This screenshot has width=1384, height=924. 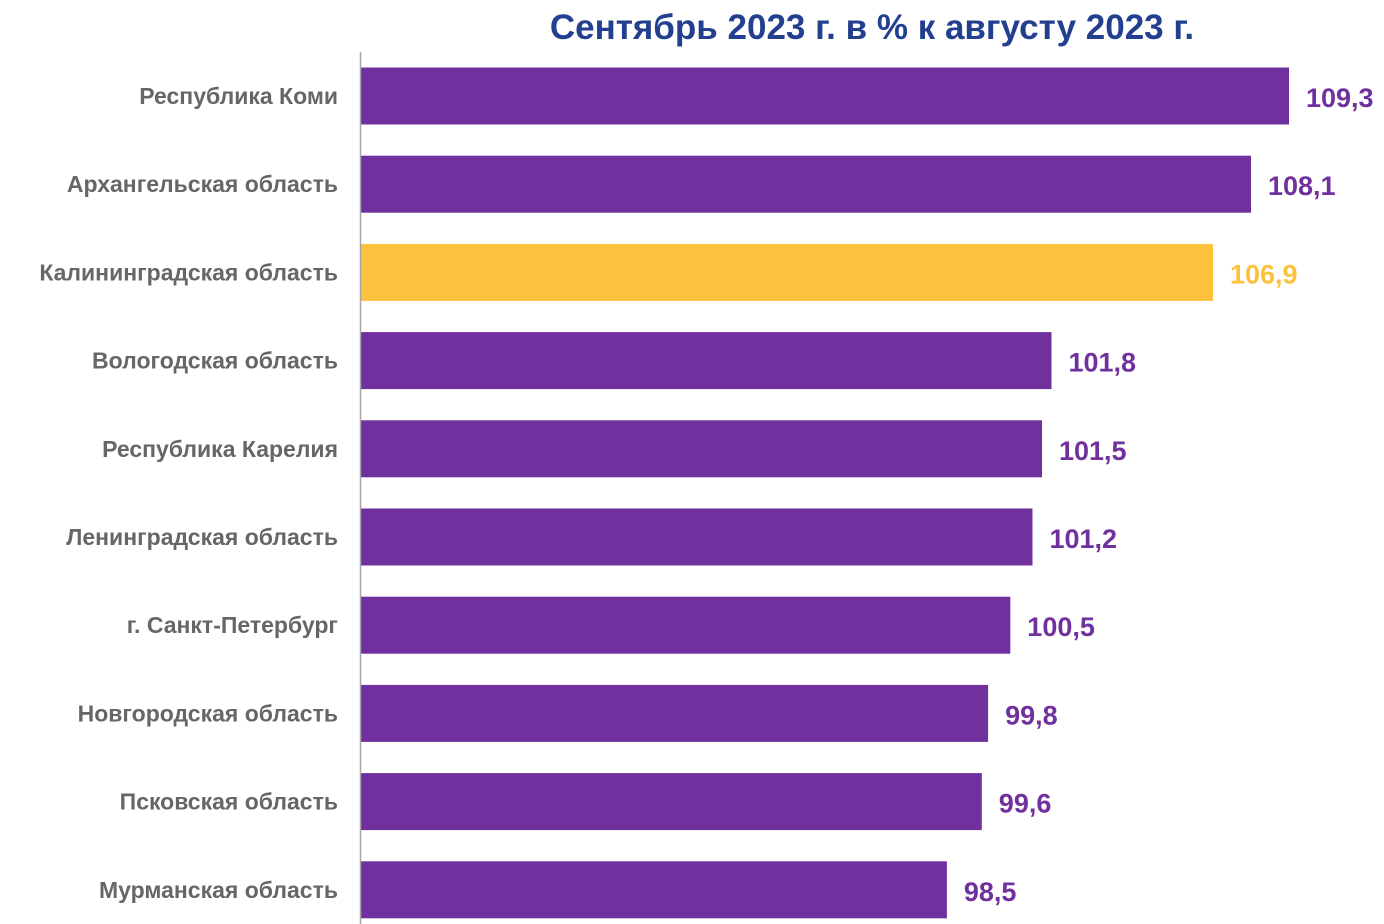 What do you see at coordinates (872, 27) in the screenshot?
I see `chart-title: Сентябрь 2023 г. в % к августу 2023 г.` at bounding box center [872, 27].